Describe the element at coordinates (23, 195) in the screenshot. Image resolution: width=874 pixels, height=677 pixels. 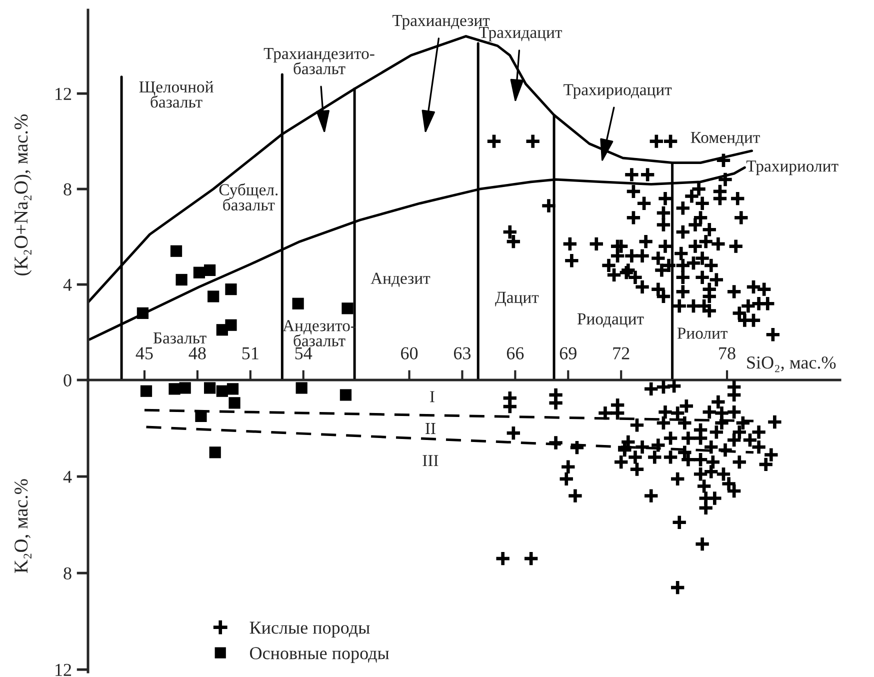
I see `y-axis-title: (K₂O+Na₂O), мас.%` at that location.